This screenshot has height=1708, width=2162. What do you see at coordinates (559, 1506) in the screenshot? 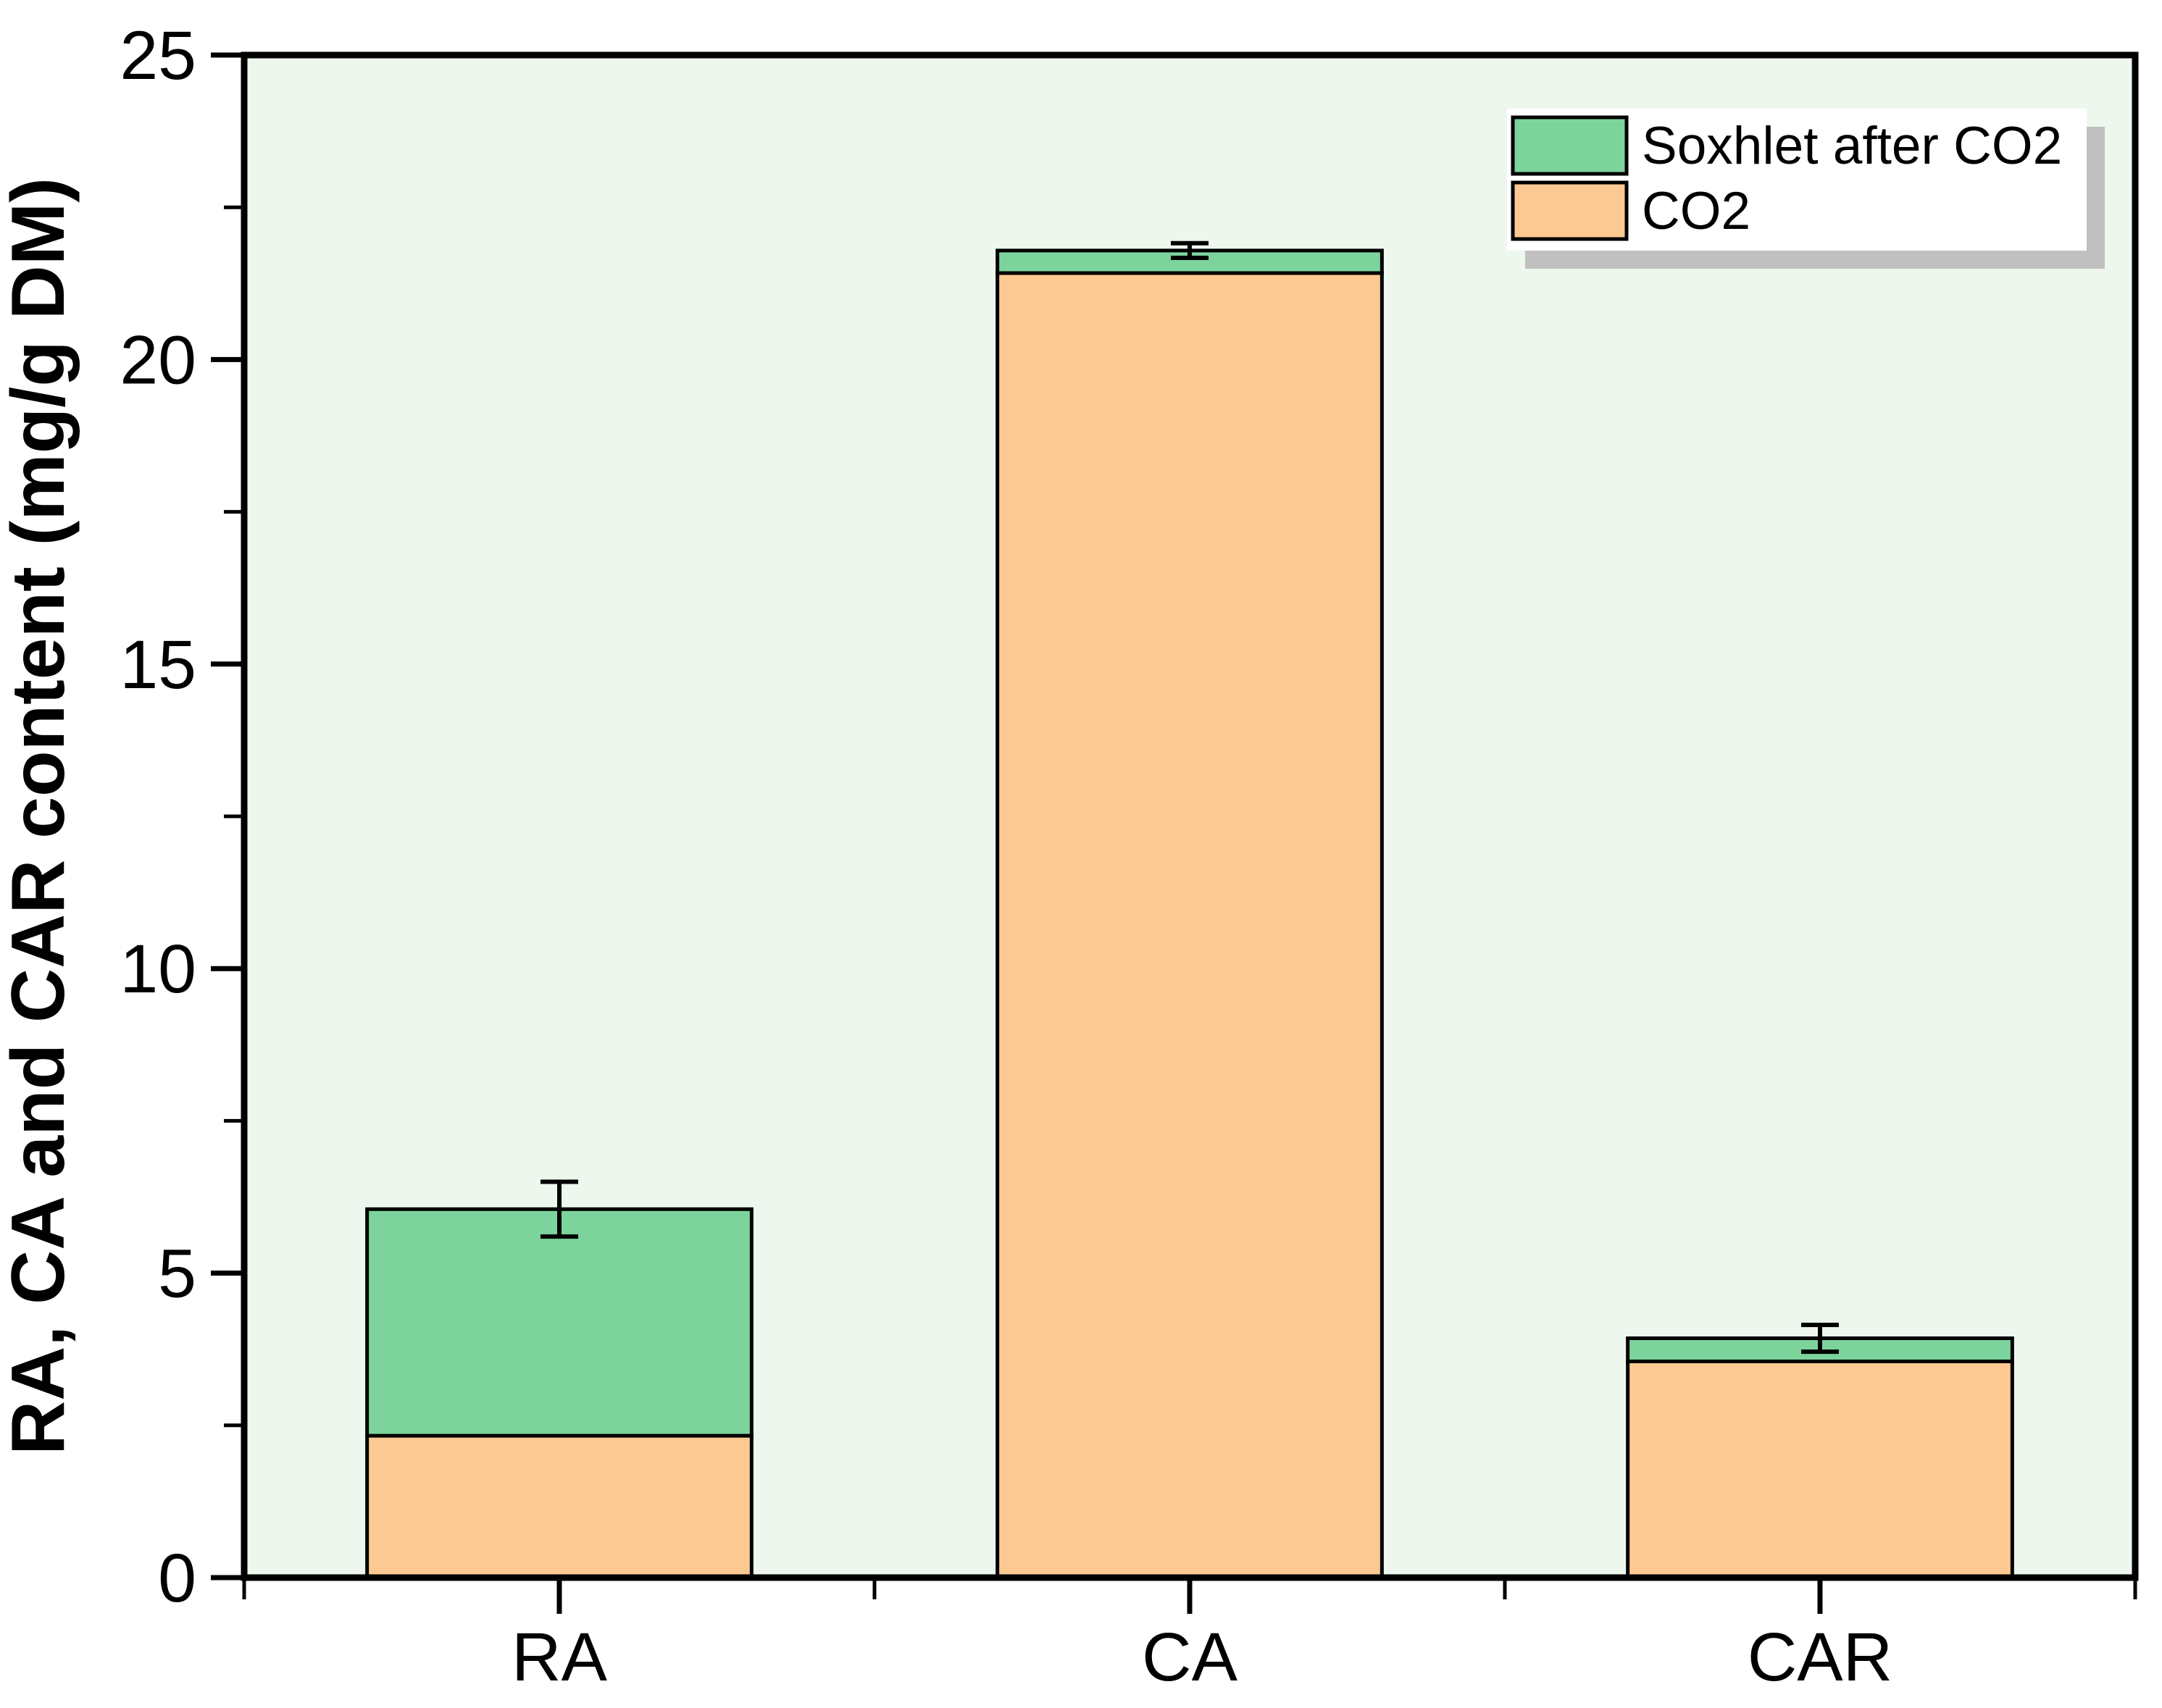
I see `bar-segment-co2-RA` at bounding box center [559, 1506].